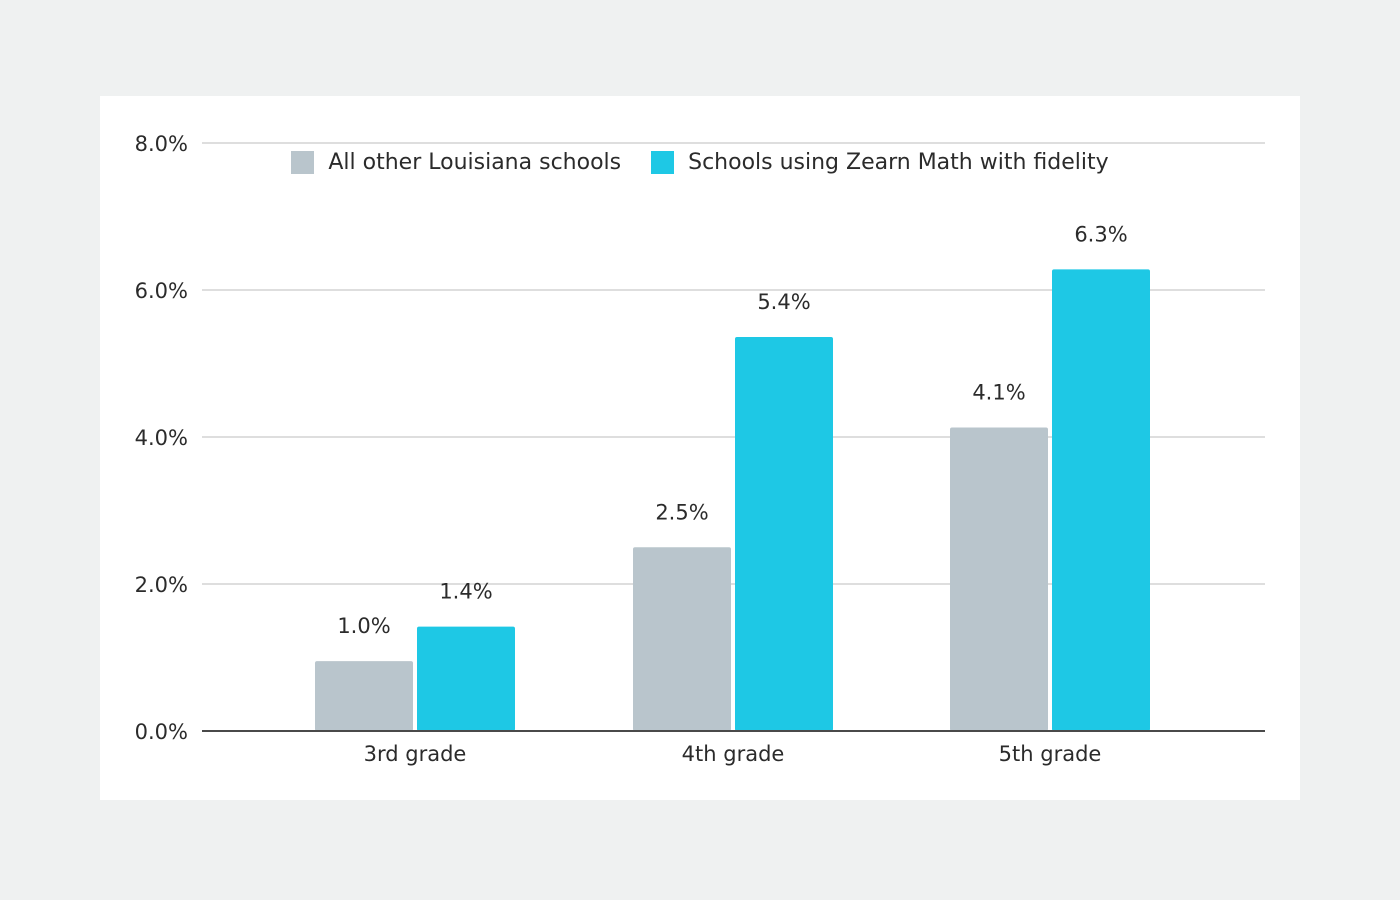  I want to click on data-label: 6.3%, so click(1100, 234).